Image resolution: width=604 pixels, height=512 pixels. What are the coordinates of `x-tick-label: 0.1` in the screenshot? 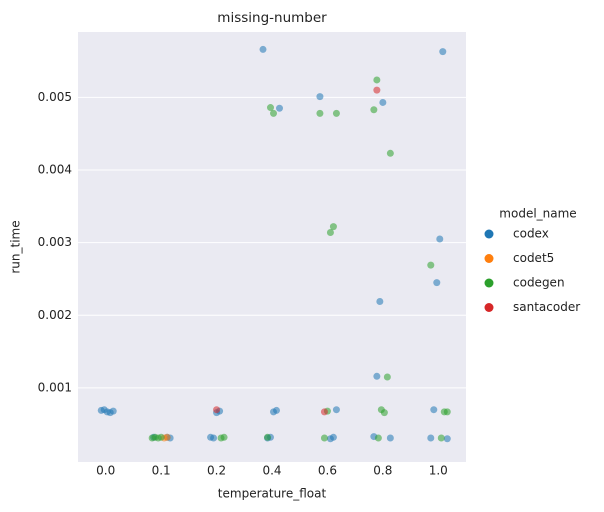 It's located at (161, 471).